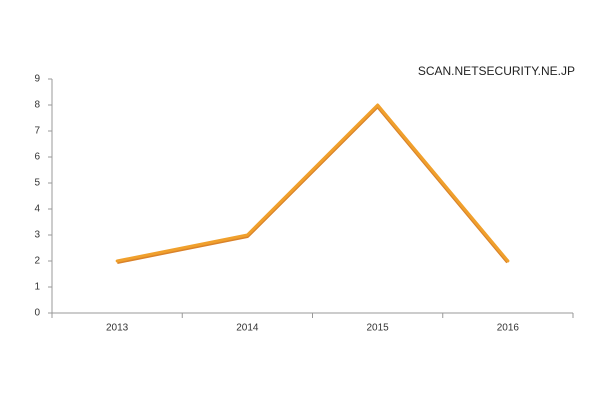 The image size is (610, 400). What do you see at coordinates (378, 328) in the screenshot?
I see `x-tick-label: 2015` at bounding box center [378, 328].